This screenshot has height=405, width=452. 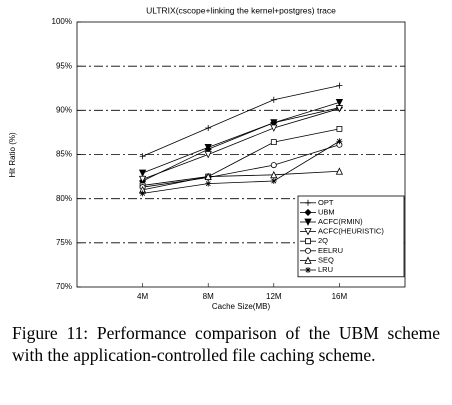 I want to click on y-tick-label: 95%, so click(x=64, y=65).